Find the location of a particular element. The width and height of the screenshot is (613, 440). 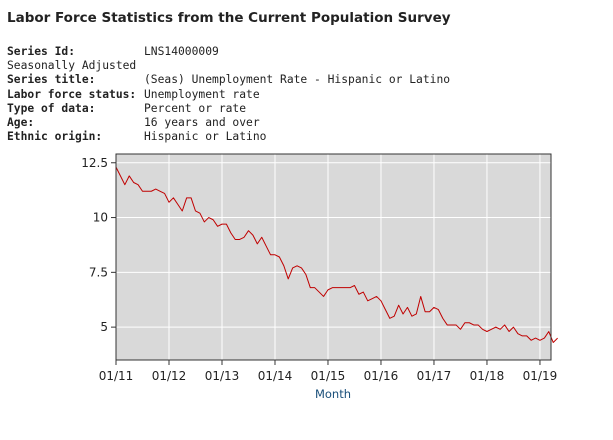

series-id-value: LNS14000009 is located at coordinates (181, 51).